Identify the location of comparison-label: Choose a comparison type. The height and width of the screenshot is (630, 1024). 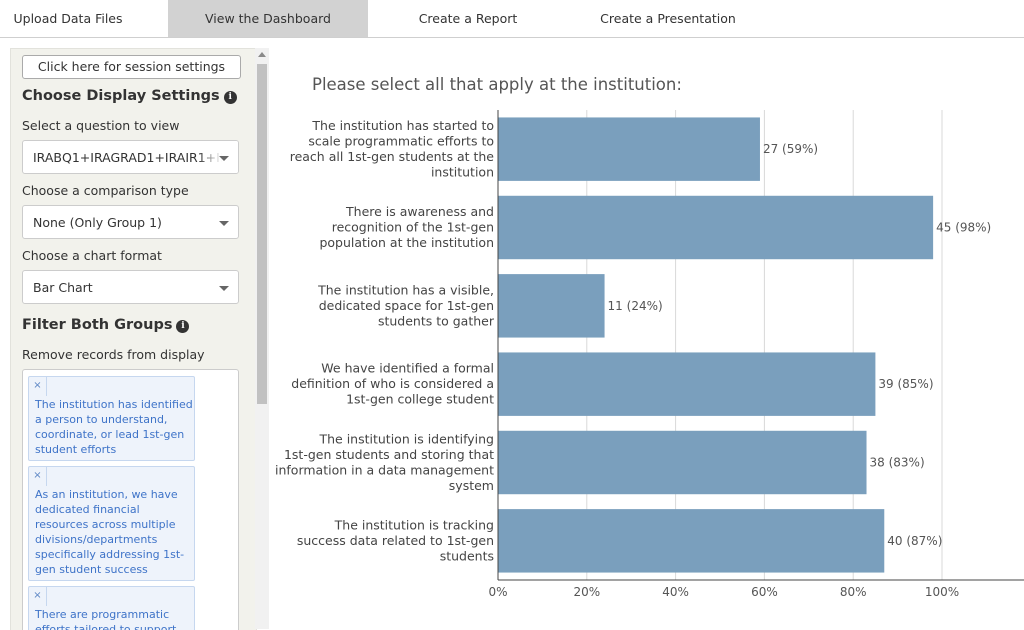
(105, 190).